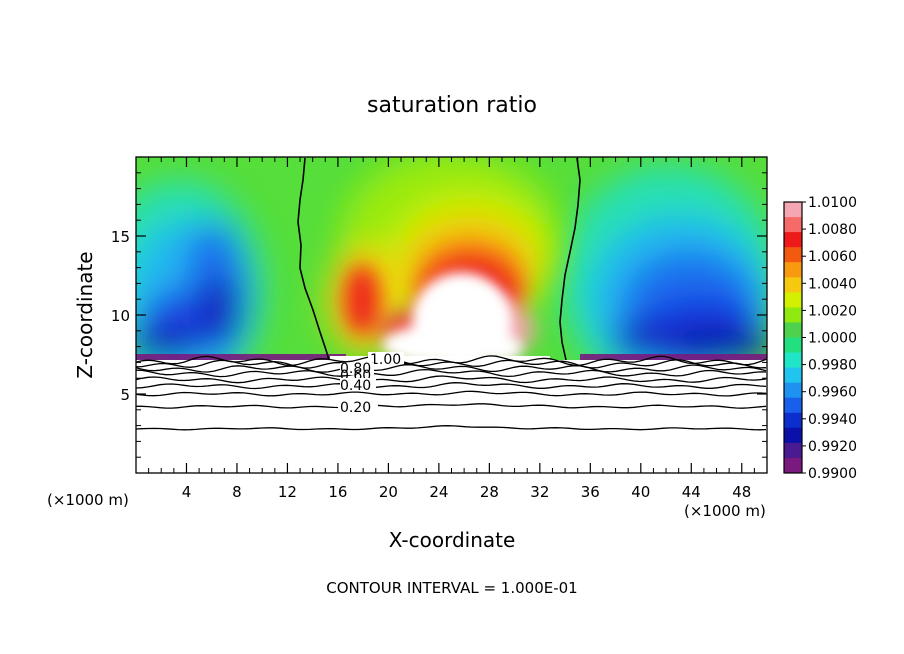 The image size is (904, 654). I want to click on contour-lines, so click(451, 393).